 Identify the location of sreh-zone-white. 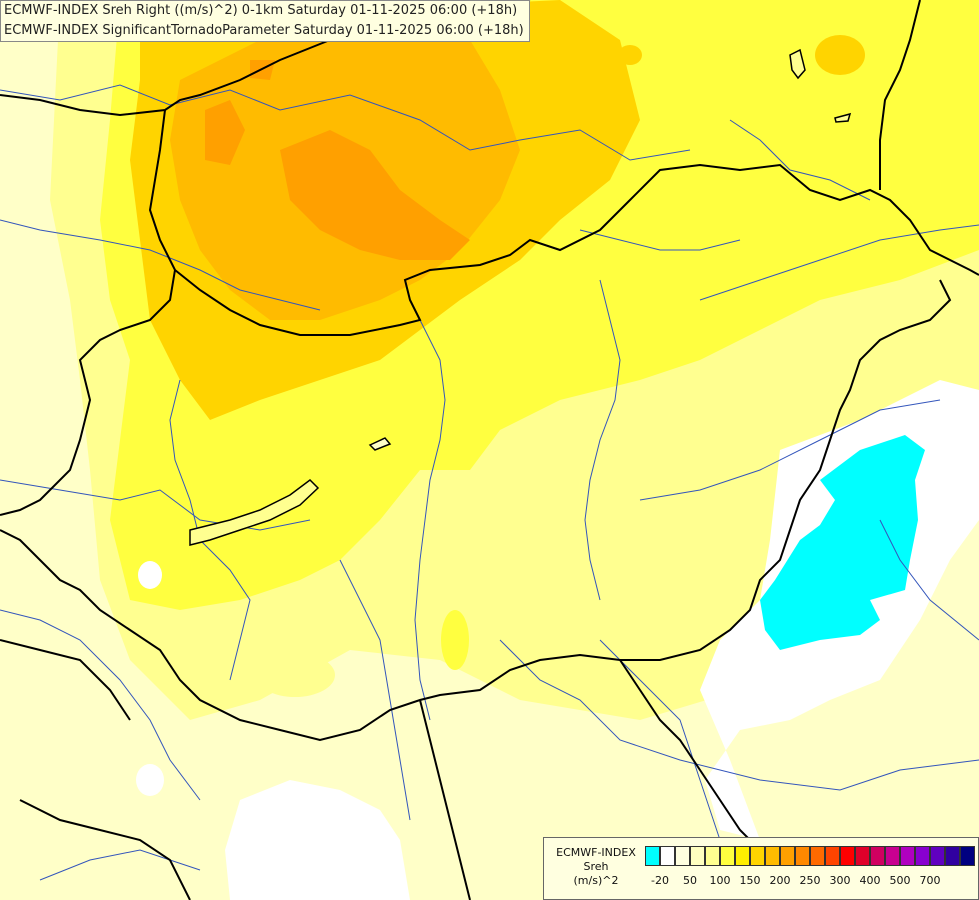
(317, 840).